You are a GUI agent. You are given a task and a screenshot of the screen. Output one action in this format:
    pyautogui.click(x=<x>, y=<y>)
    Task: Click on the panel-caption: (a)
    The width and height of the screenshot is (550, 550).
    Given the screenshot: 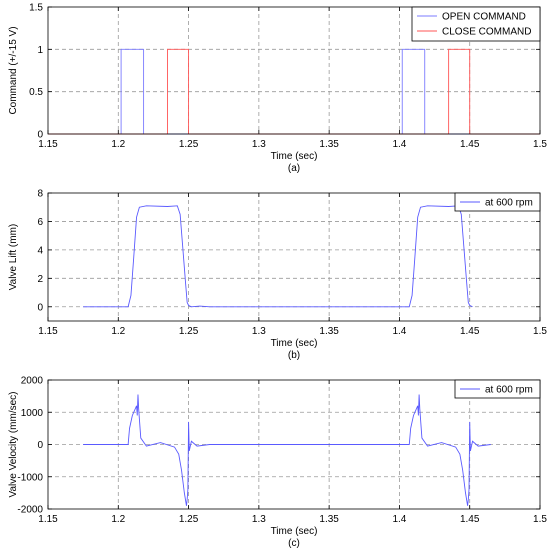 What is the action you would take?
    pyautogui.click(x=294, y=168)
    